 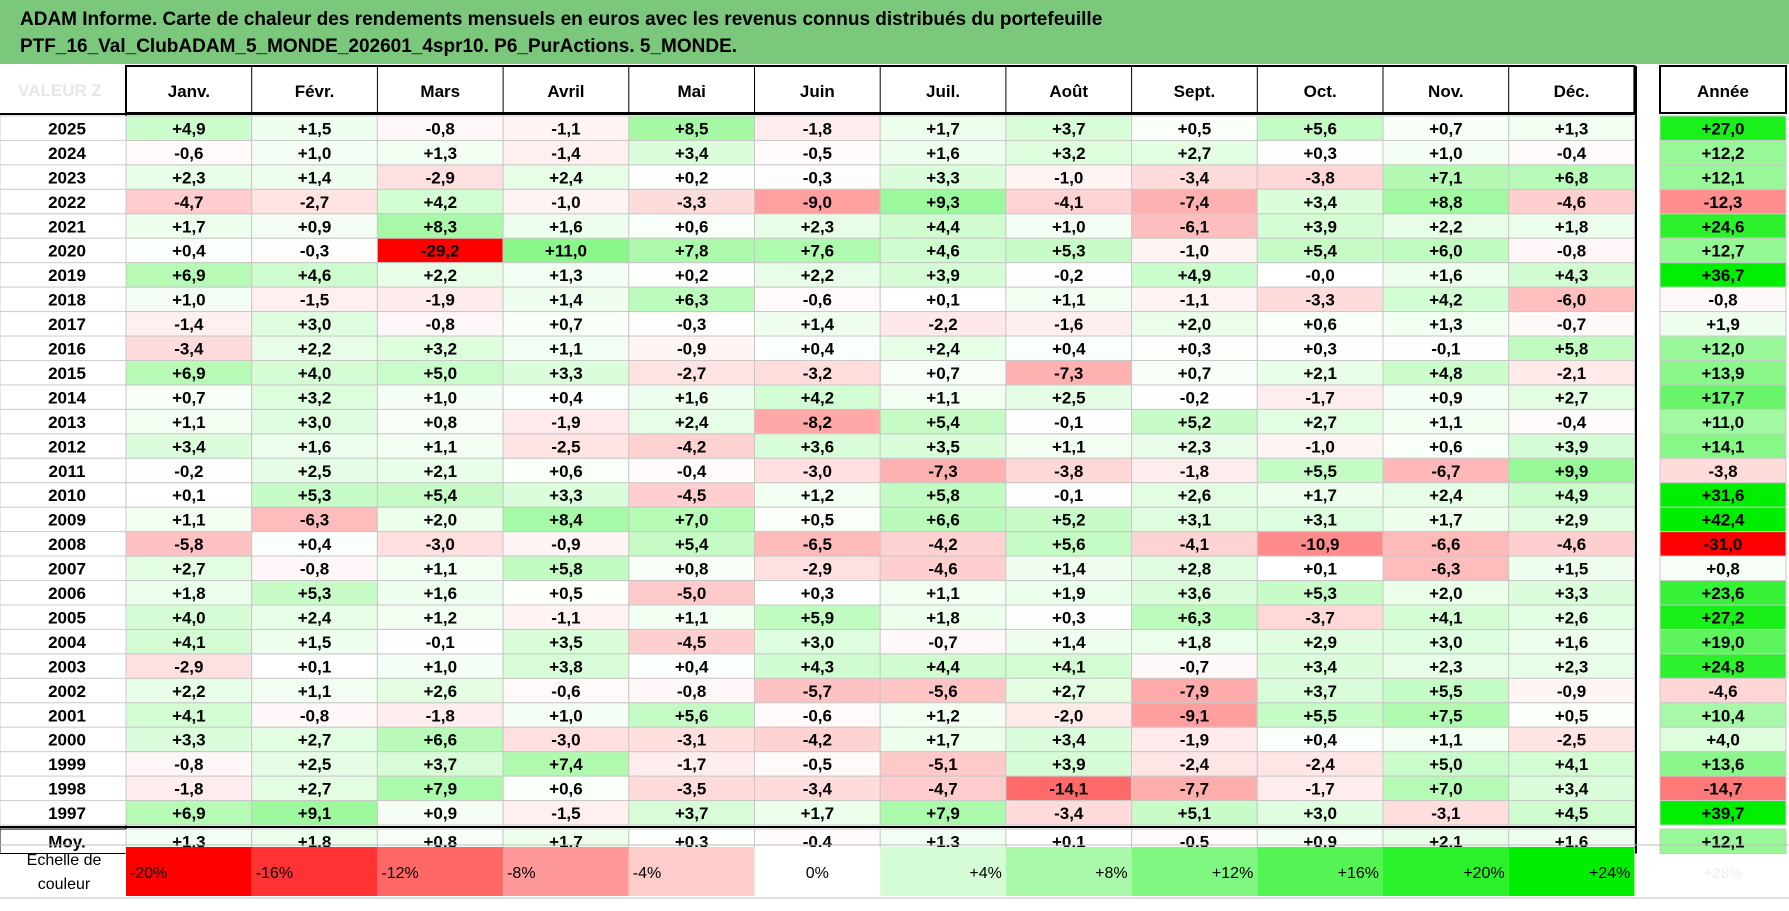 I want to click on scale-swatch, so click(x=817, y=871).